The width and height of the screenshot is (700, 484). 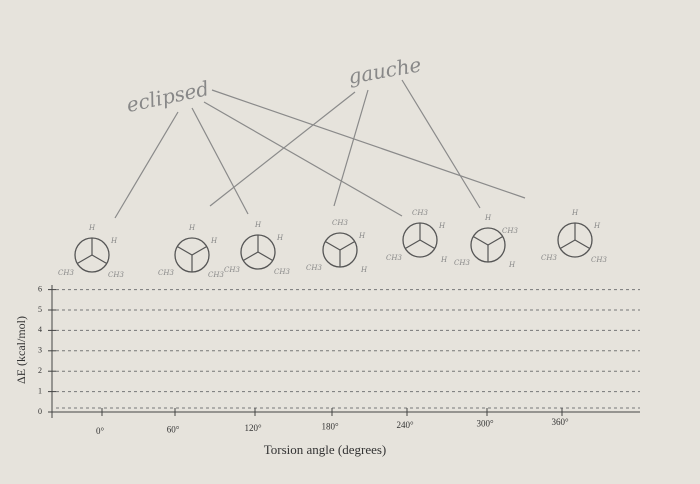 What do you see at coordinates (40, 390) in the screenshot?
I see `y-tick-label: 1` at bounding box center [40, 390].